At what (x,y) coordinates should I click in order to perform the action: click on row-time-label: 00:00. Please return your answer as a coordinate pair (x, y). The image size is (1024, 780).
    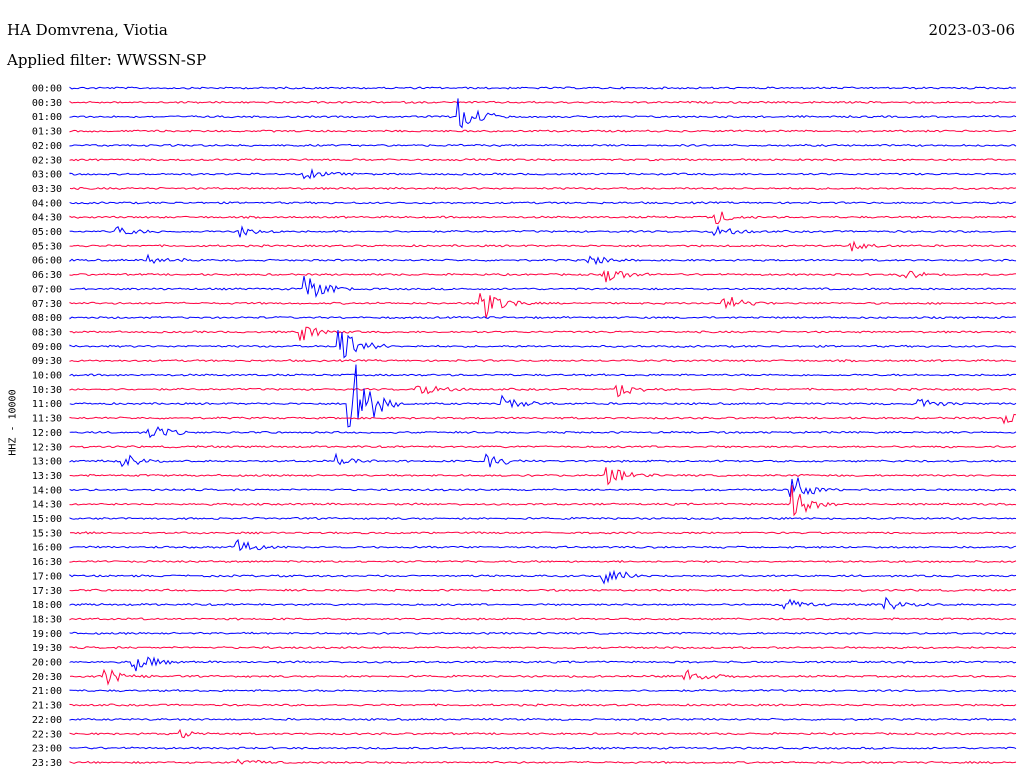
    Looking at the image, I should click on (47, 89).